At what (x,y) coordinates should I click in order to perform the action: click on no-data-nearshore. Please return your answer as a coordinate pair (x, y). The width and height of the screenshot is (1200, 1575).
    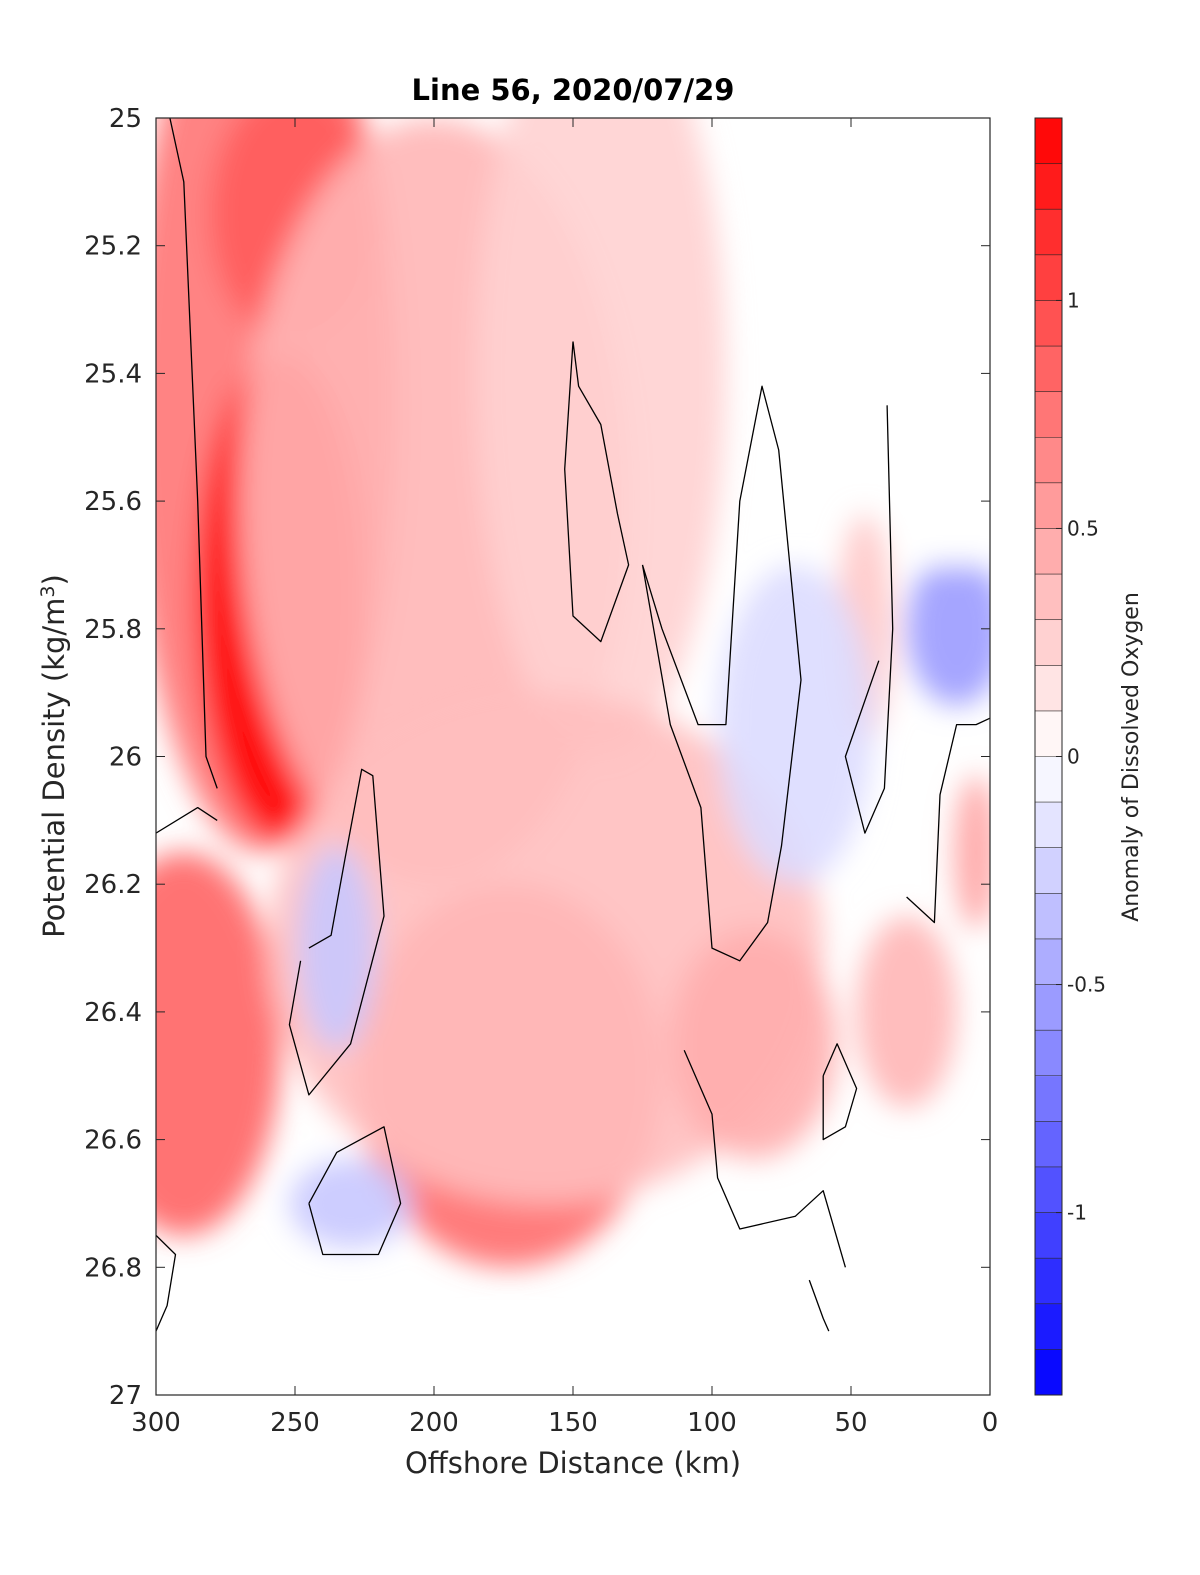
    Looking at the image, I should click on (955, 341).